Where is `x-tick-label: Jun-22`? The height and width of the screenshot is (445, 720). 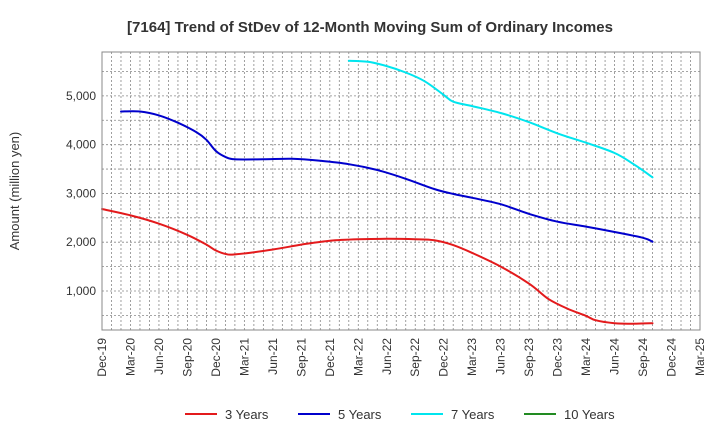
x-tick-label: Jun-22 is located at coordinates (387, 356).